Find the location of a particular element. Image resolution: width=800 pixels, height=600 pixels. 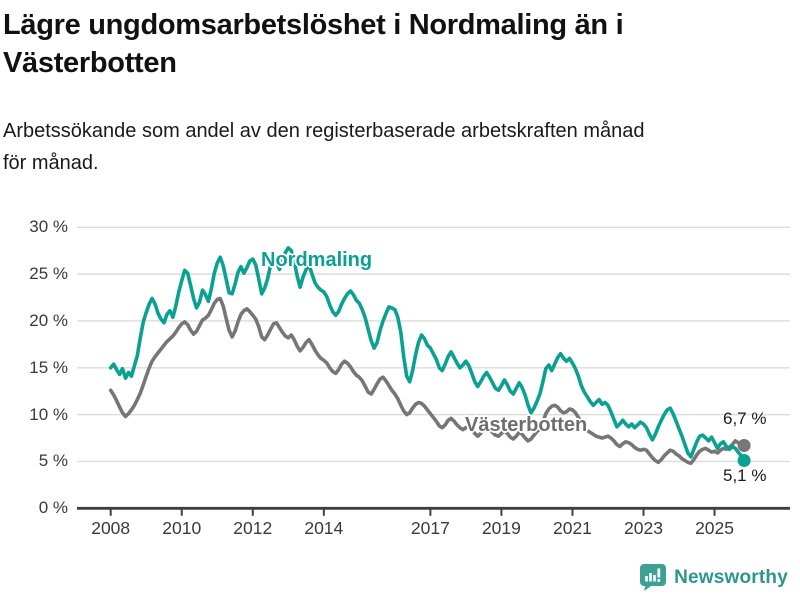

end-dot-nordmaling is located at coordinates (744, 460).